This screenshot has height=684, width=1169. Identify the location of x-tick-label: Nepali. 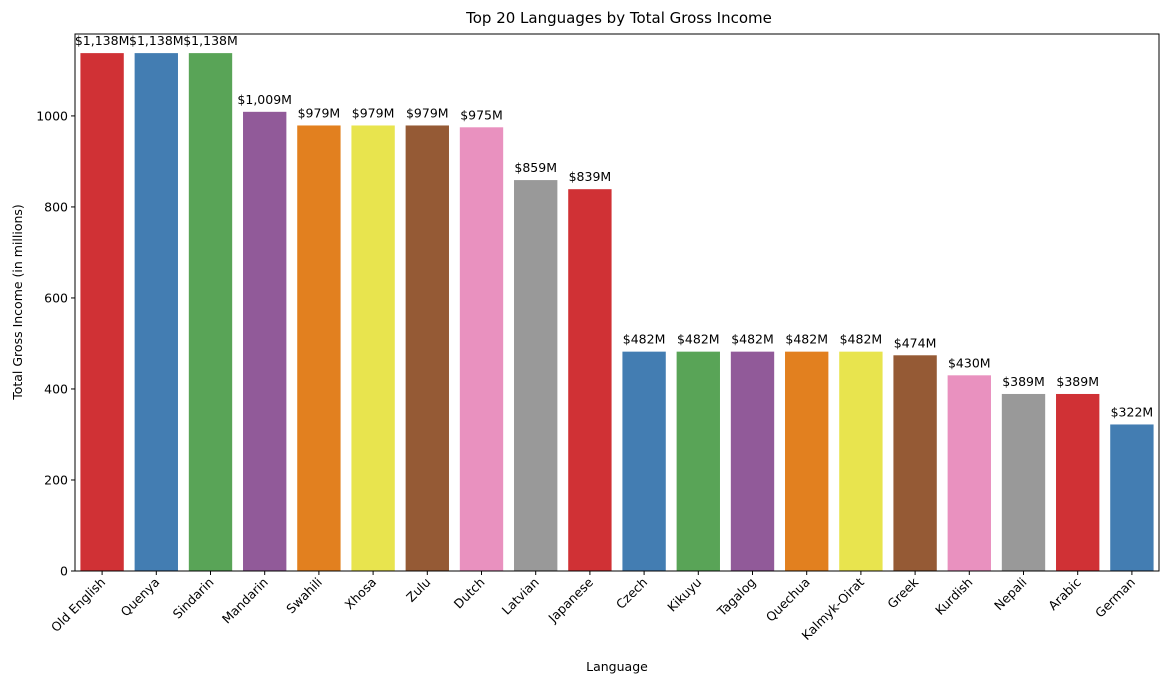
(1010, 594).